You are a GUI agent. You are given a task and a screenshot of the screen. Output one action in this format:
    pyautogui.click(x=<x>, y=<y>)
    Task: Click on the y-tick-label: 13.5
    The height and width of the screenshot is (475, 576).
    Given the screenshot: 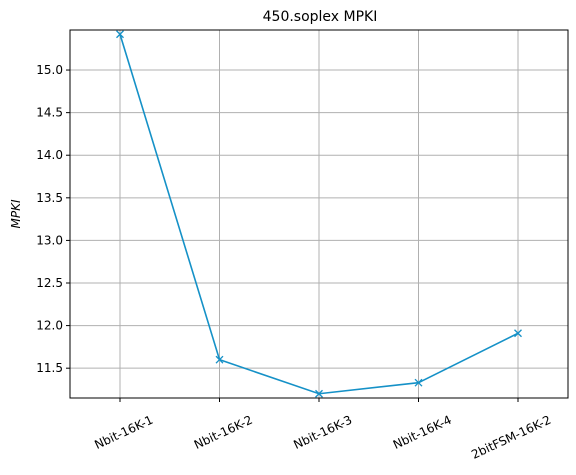 What is the action you would take?
    pyautogui.click(x=49, y=198)
    